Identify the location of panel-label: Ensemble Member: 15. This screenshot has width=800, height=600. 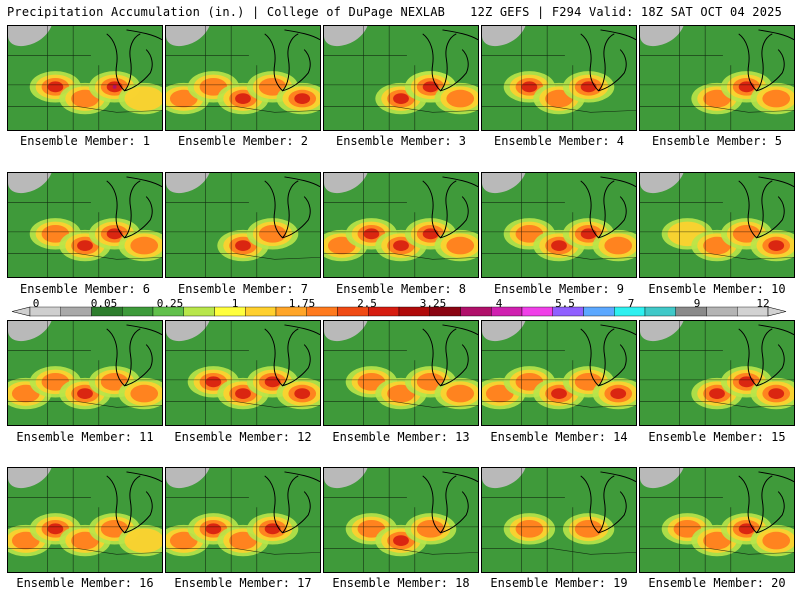
(717, 437).